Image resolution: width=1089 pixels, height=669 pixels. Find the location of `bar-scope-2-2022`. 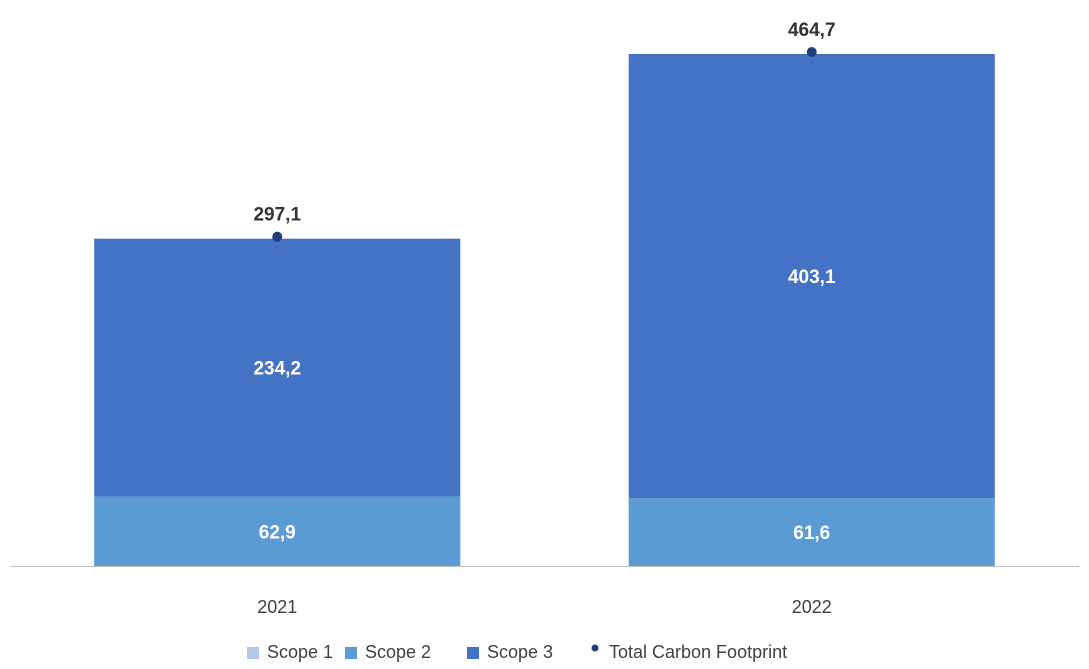

bar-scope-2-2022 is located at coordinates (811, 532).